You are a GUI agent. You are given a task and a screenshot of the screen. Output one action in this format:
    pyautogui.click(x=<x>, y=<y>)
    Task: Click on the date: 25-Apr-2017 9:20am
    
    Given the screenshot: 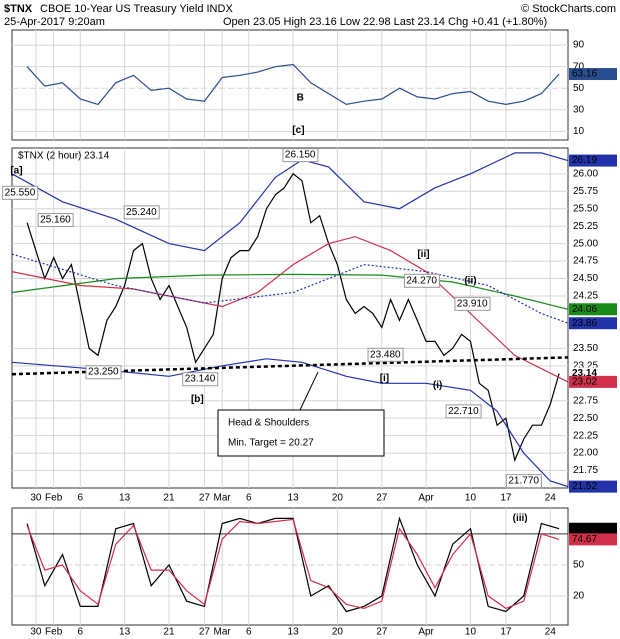 What is the action you would take?
    pyautogui.click(x=54, y=22)
    